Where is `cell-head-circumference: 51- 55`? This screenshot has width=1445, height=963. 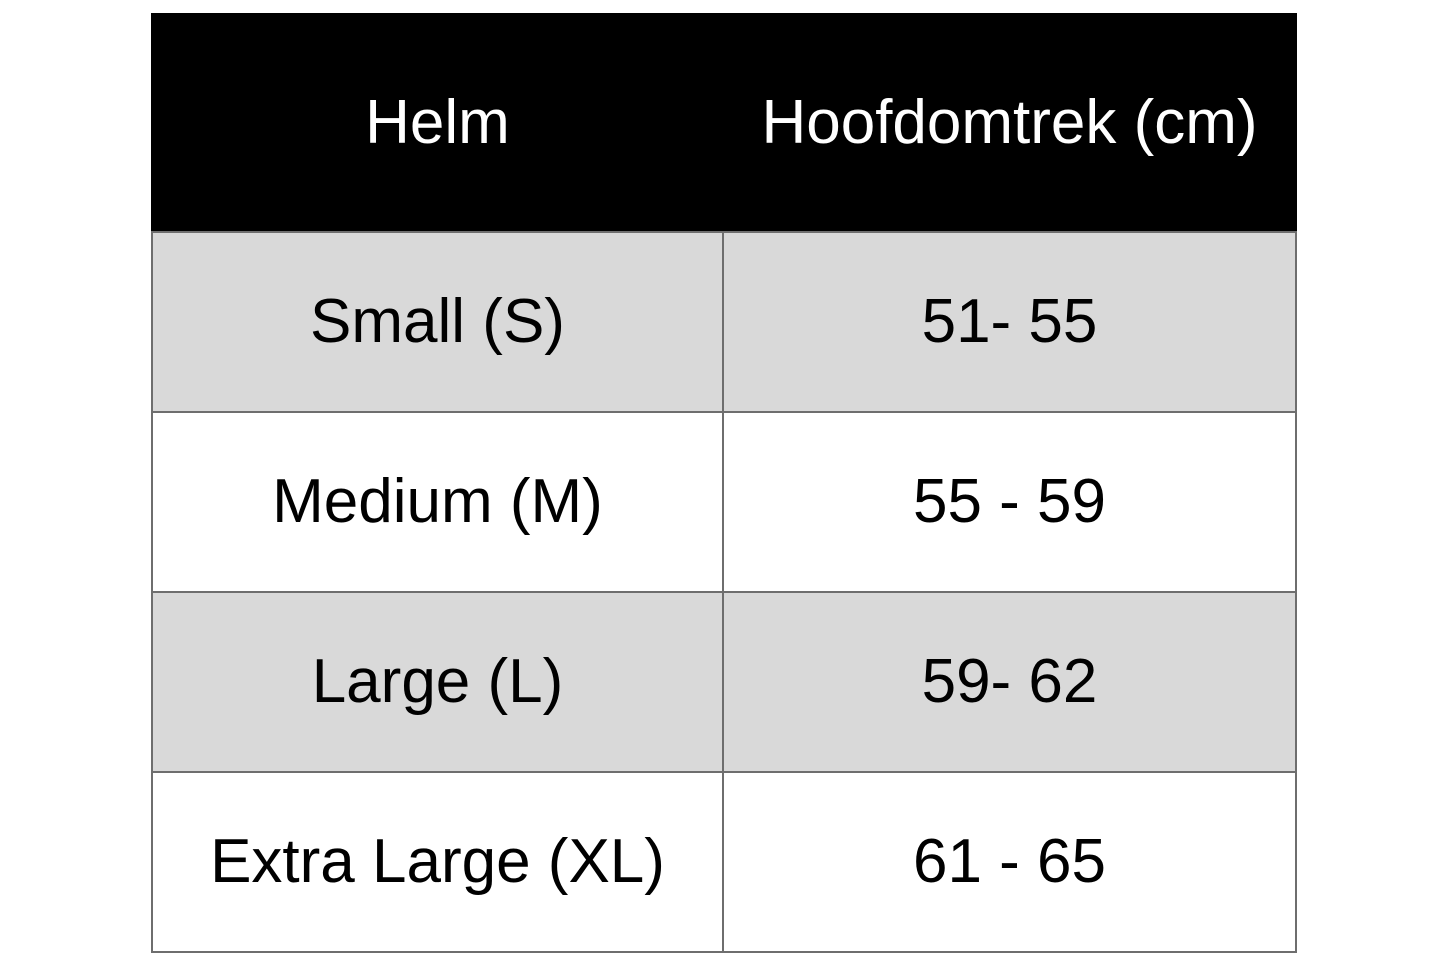 cell-head-circumference: 51- 55 is located at coordinates (1009, 322).